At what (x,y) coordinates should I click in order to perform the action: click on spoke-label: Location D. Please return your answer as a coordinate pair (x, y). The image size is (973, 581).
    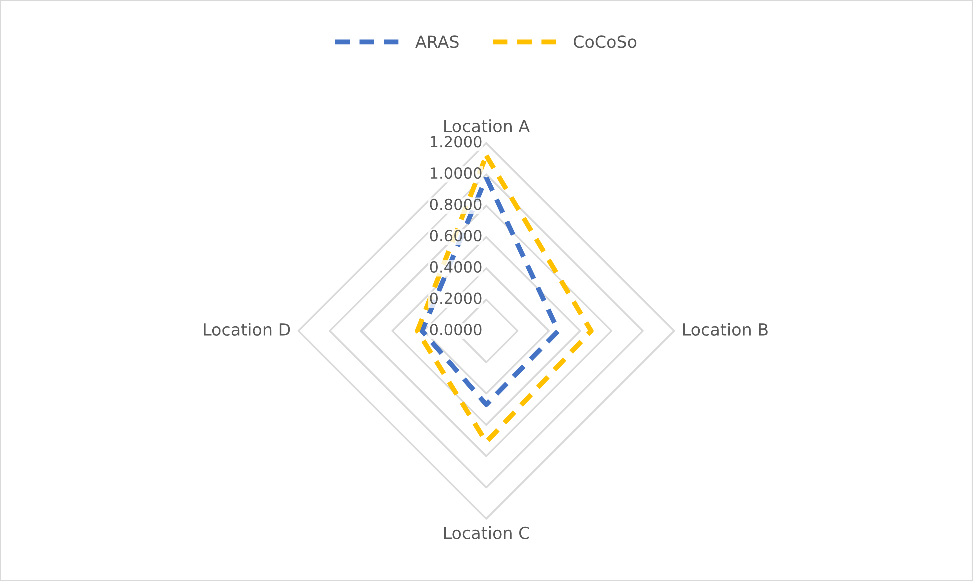
    Looking at the image, I should click on (247, 329).